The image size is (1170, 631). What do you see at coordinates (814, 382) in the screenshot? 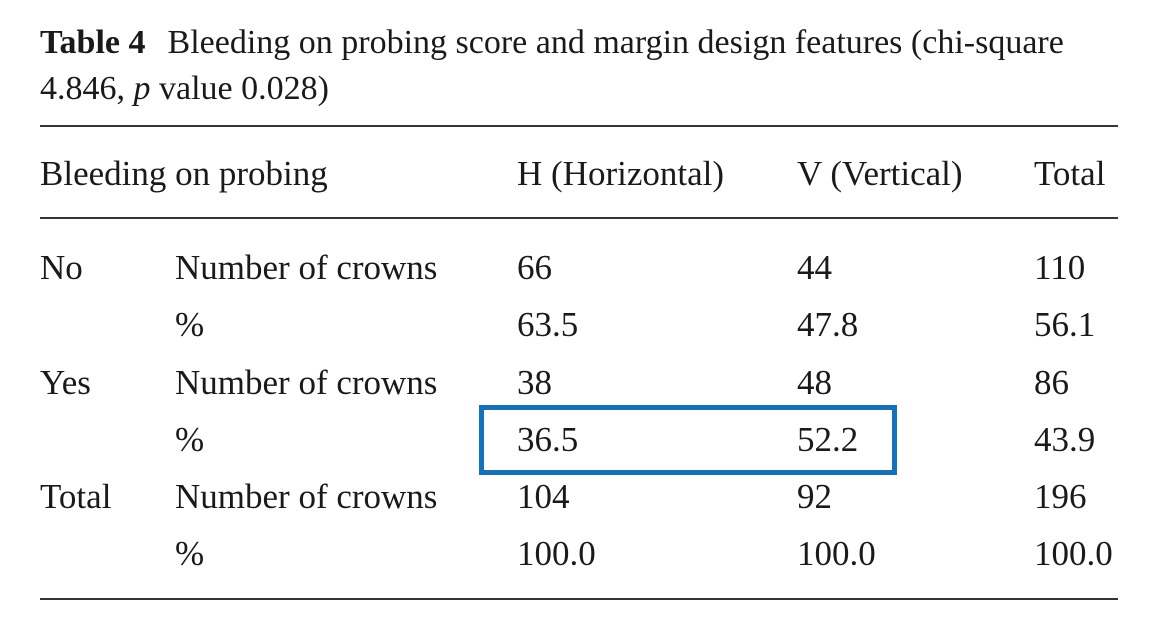
I see `cell-v: 48` at bounding box center [814, 382].